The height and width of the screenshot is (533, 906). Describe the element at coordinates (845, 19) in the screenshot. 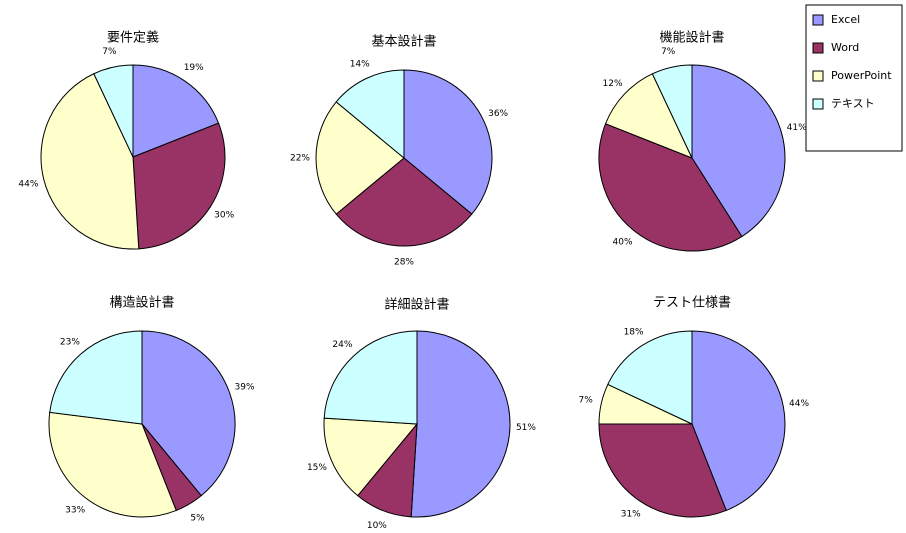

I see `legend-label: Excel` at that location.